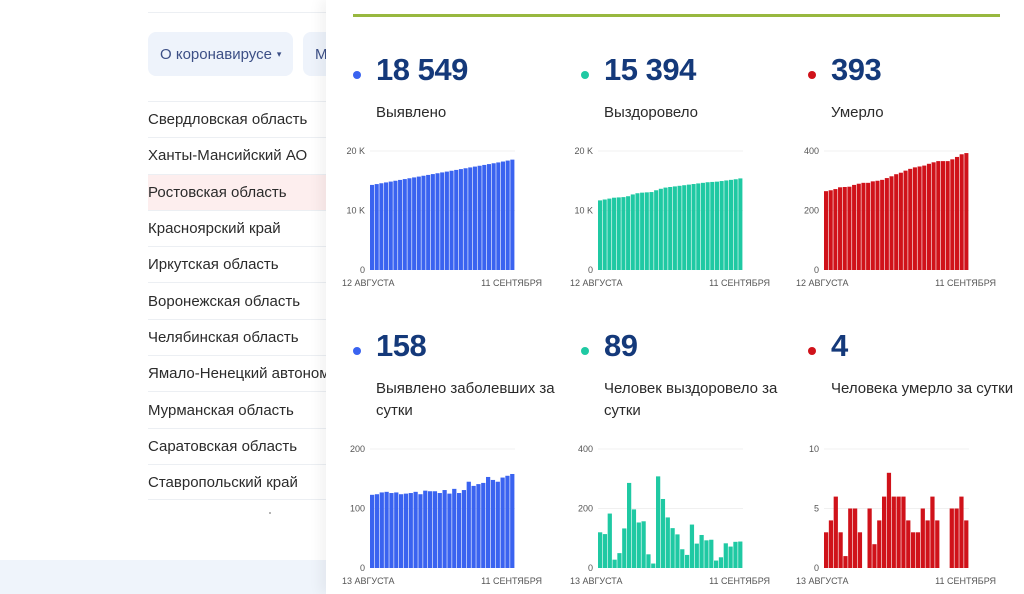 Image resolution: width=1024 pixels, height=594 pixels. What do you see at coordinates (238, 155) in the screenshot?
I see `region-list-item: Ханты-Мансийский АО` at bounding box center [238, 155].